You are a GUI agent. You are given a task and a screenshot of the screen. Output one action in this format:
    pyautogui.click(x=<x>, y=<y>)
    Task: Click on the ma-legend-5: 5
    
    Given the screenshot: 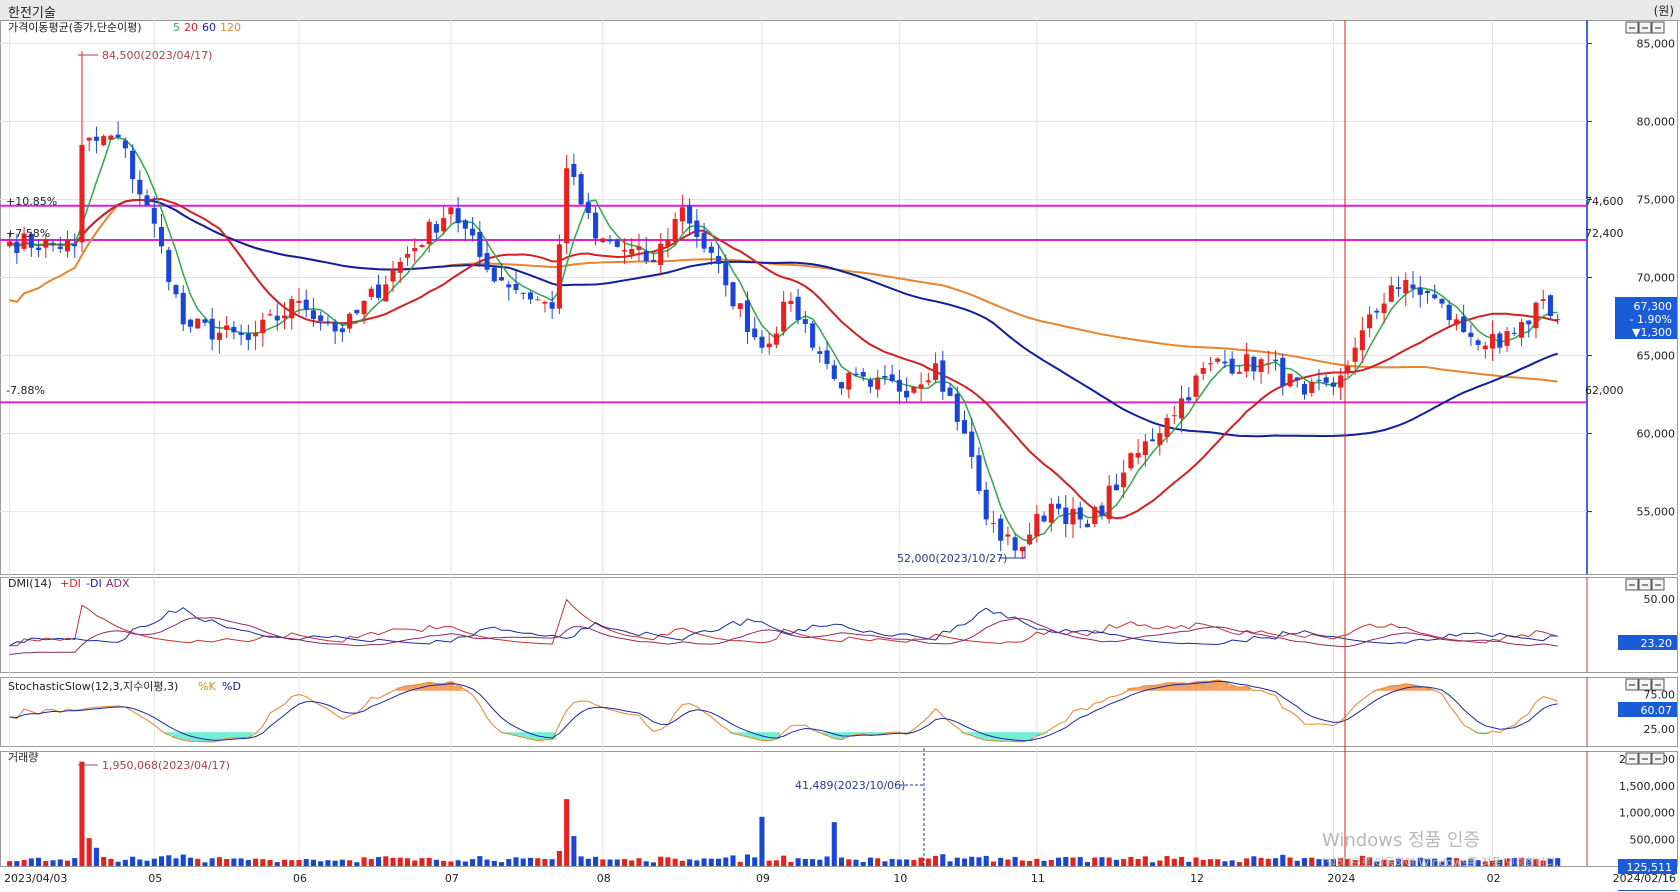 What is the action you would take?
    pyautogui.click(x=176, y=27)
    